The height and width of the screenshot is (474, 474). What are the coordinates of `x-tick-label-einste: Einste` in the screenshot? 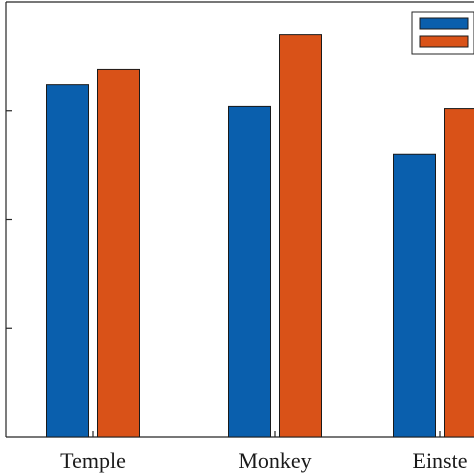 It's located at (440, 460).